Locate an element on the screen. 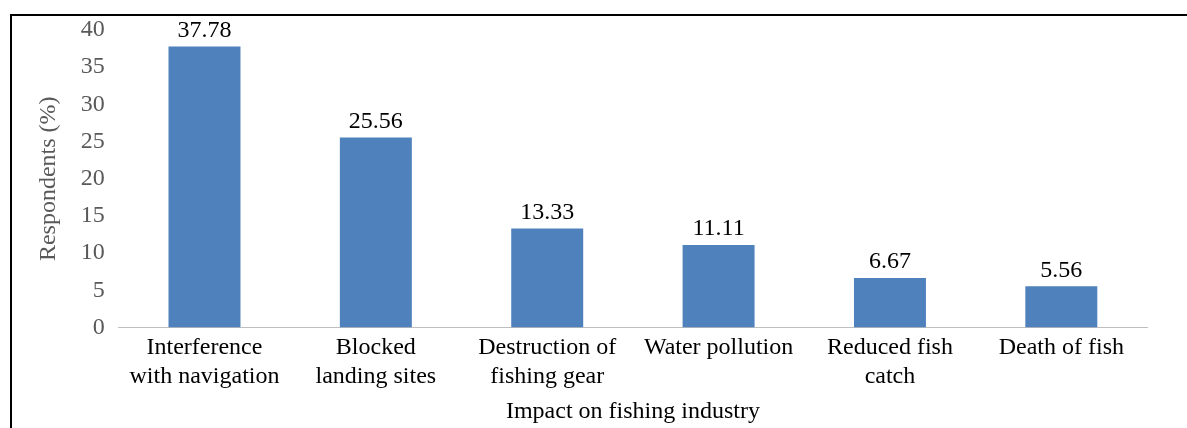 The height and width of the screenshot is (428, 1187). y-tick-label: 20 is located at coordinates (92, 177).